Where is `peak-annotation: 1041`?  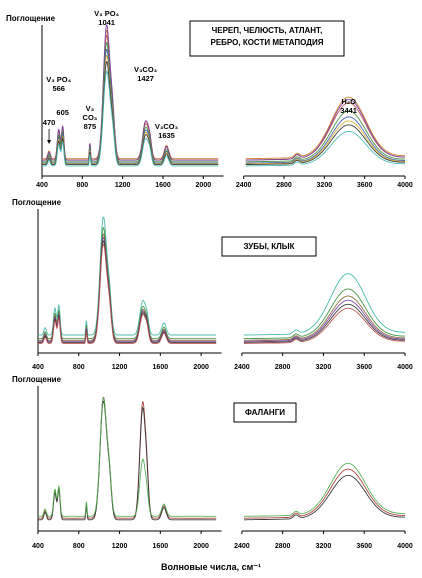
peak-annotation: 1041 is located at coordinates (106, 22).